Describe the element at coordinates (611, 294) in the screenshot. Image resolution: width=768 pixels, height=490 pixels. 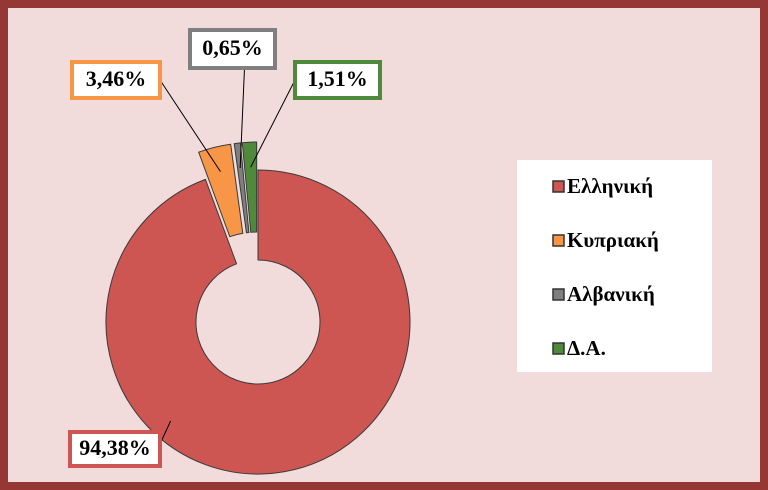
I see `legend-label: Αλβανική` at that location.